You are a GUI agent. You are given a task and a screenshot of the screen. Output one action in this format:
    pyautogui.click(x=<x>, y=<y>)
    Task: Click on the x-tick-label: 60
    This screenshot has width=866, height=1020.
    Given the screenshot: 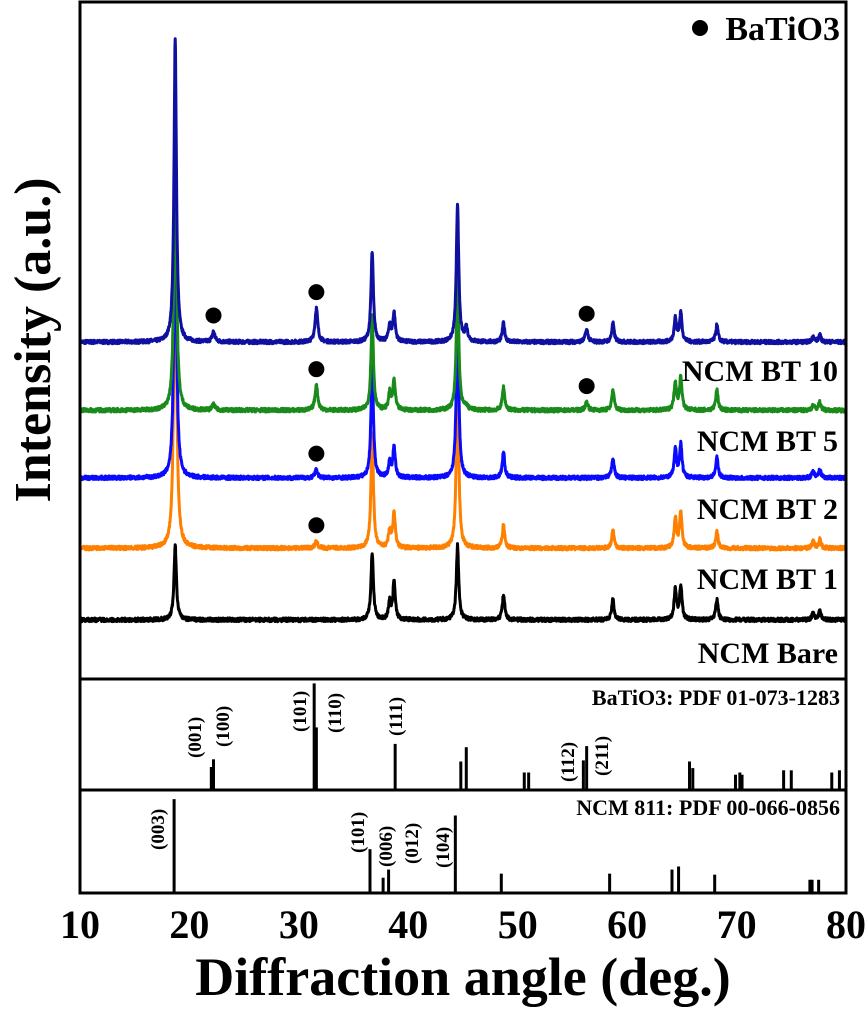 What is the action you would take?
    pyautogui.click(x=627, y=924)
    